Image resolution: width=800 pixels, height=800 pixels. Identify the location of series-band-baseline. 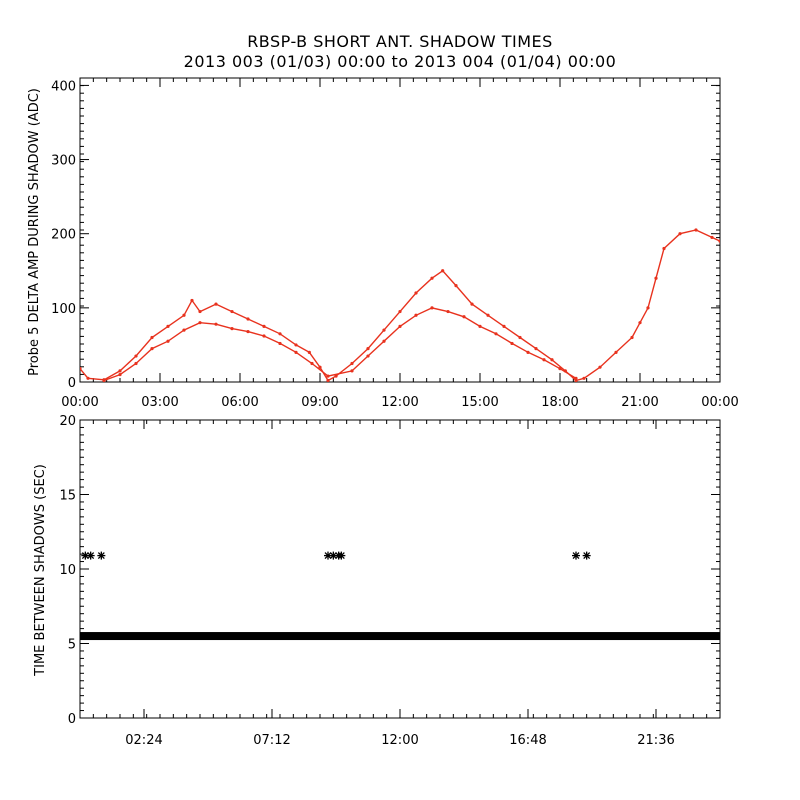
(400, 636).